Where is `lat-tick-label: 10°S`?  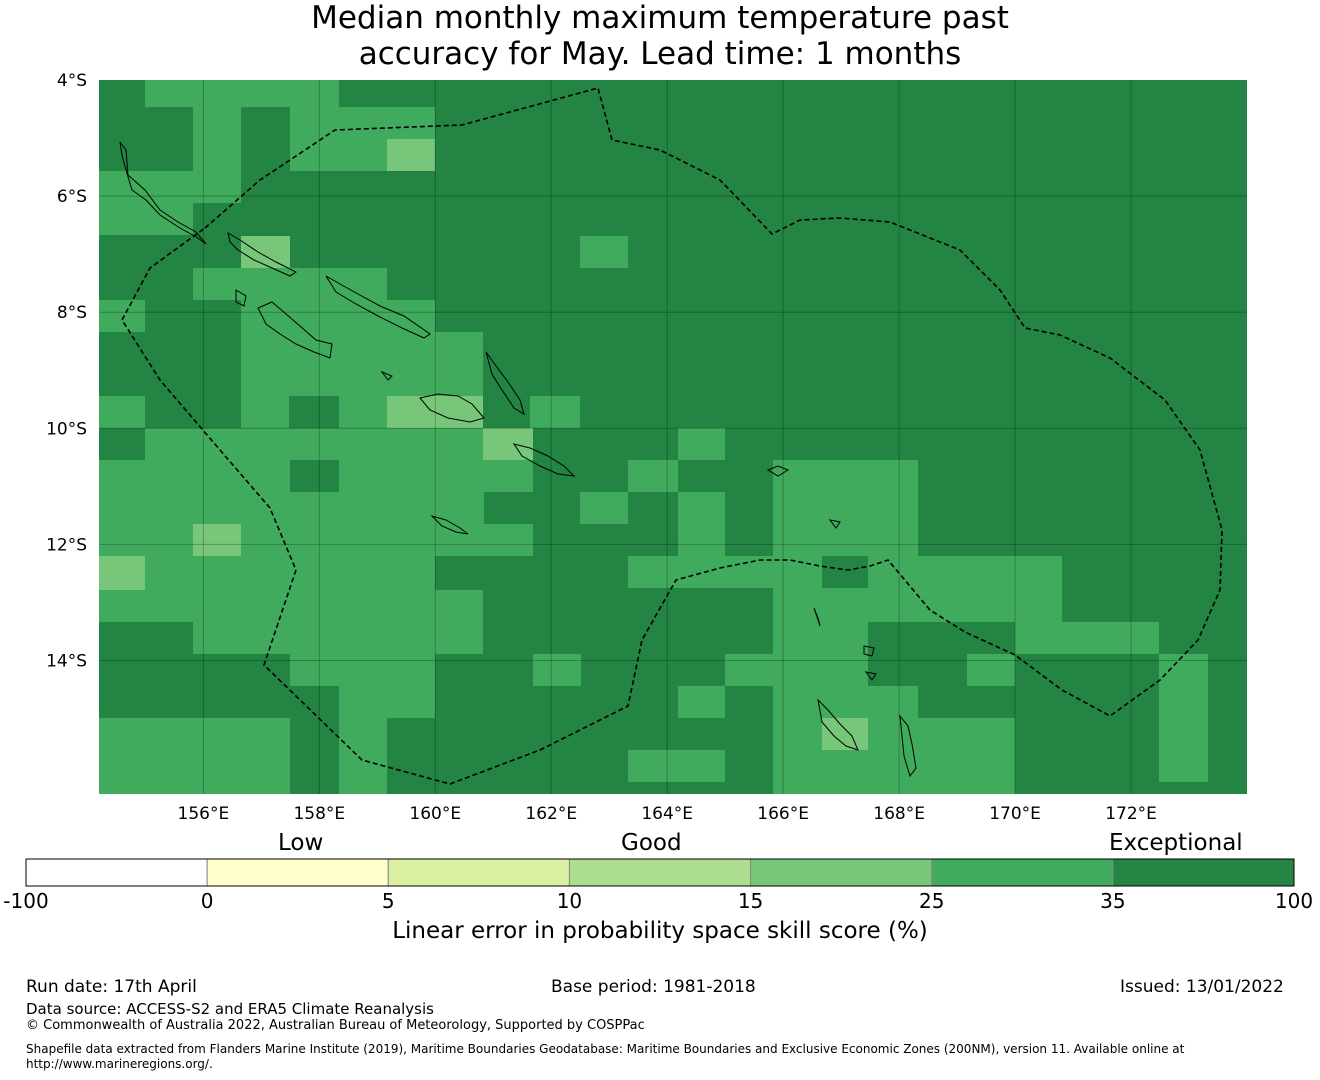 lat-tick-label: 10°S is located at coordinates (66, 429).